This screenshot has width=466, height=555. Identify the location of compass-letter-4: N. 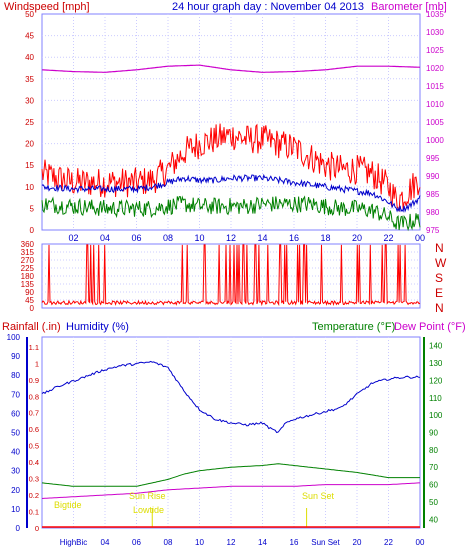
(439, 308).